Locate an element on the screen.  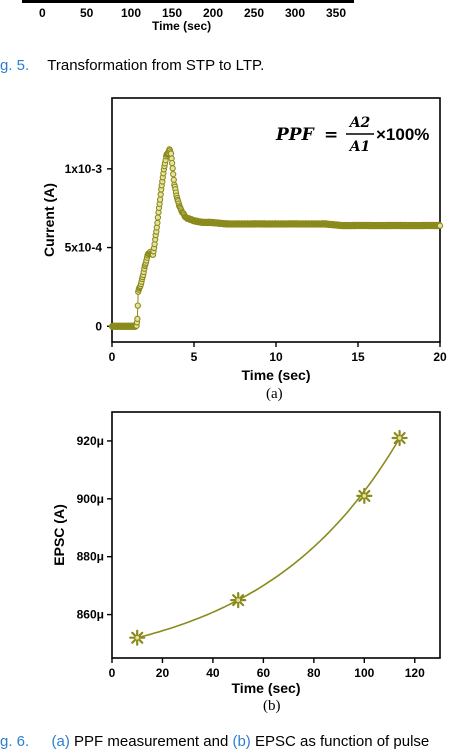
chart-b-y-tick-label: 860μ is located at coordinates (90, 615).